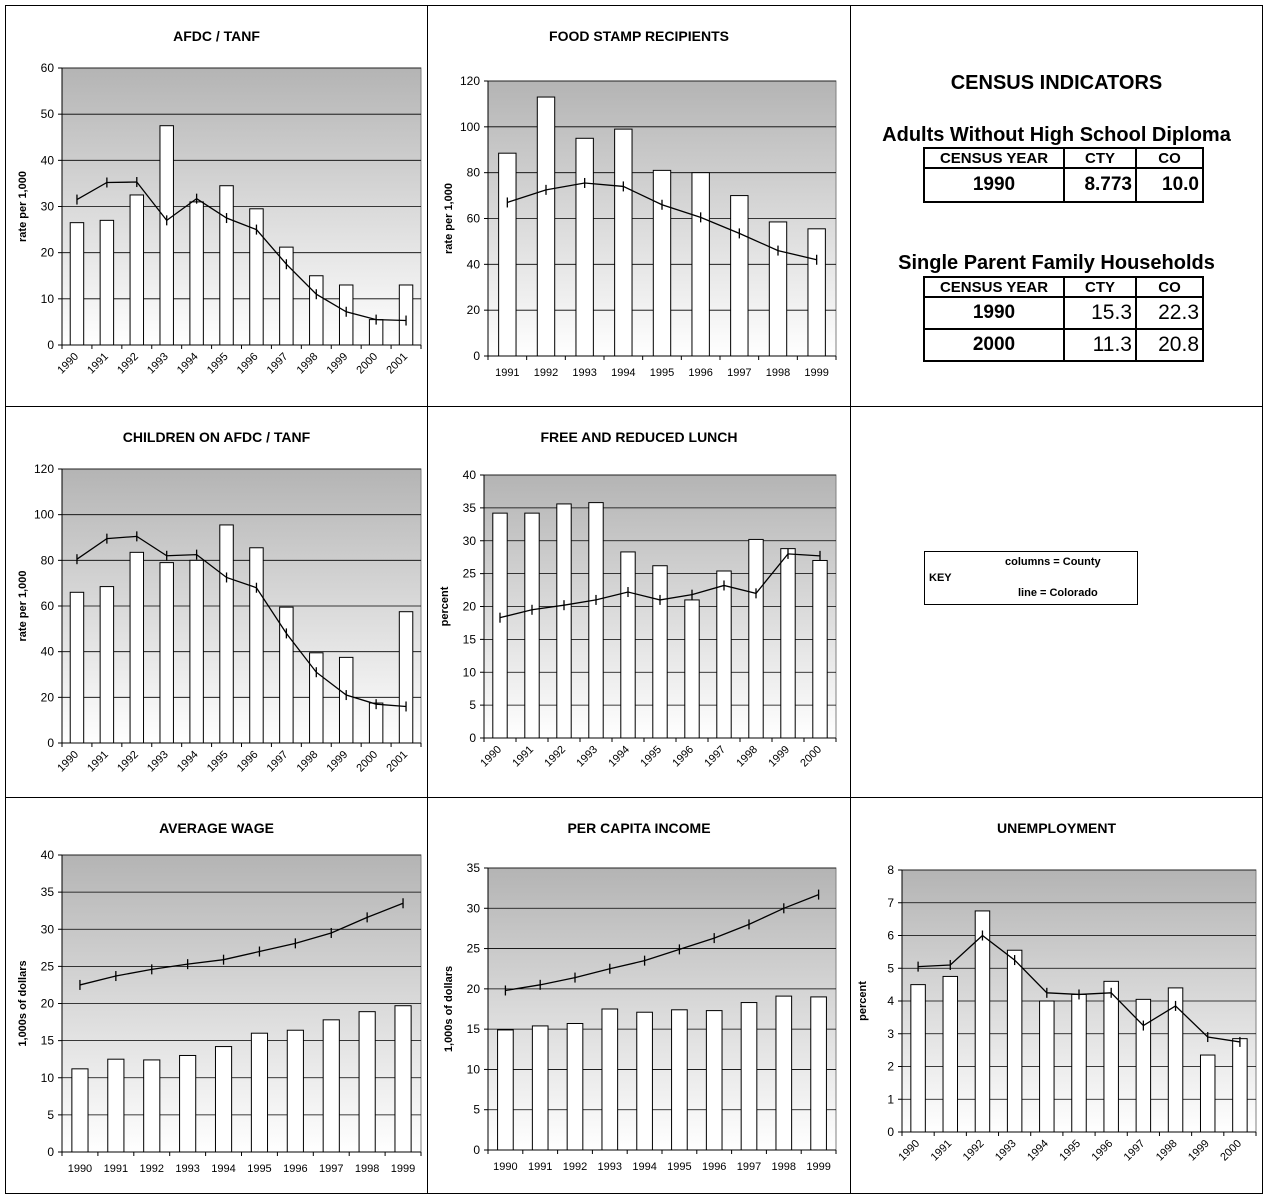 The width and height of the screenshot is (1268, 1195). I want to click on single-parent-heading: Single Parent Family Households, so click(1056, 263).